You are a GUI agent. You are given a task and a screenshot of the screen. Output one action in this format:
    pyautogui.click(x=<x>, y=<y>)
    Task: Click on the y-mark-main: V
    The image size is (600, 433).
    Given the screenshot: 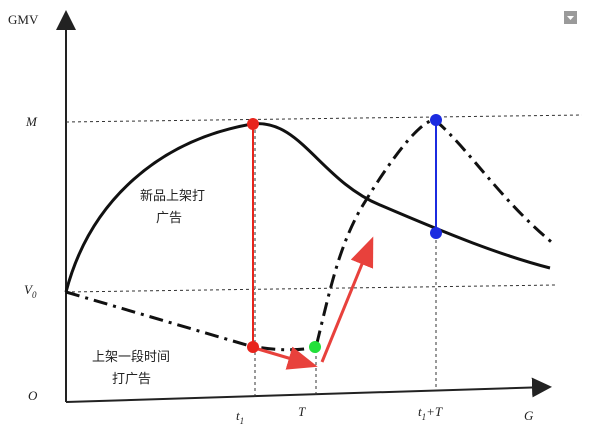 What is the action you would take?
    pyautogui.click(x=29, y=289)
    